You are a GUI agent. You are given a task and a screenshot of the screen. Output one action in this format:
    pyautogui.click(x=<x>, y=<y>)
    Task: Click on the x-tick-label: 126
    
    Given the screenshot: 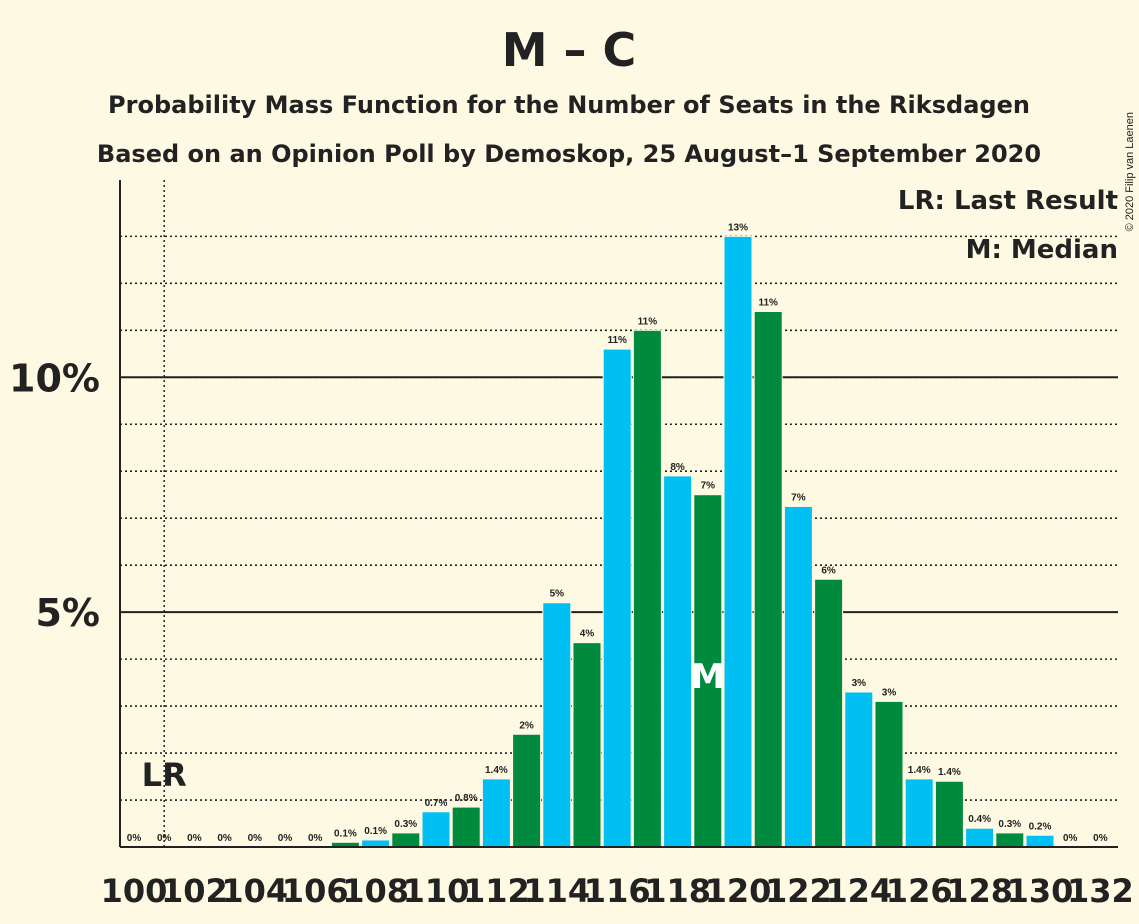 What is the action you would take?
    pyautogui.click(x=919, y=891)
    